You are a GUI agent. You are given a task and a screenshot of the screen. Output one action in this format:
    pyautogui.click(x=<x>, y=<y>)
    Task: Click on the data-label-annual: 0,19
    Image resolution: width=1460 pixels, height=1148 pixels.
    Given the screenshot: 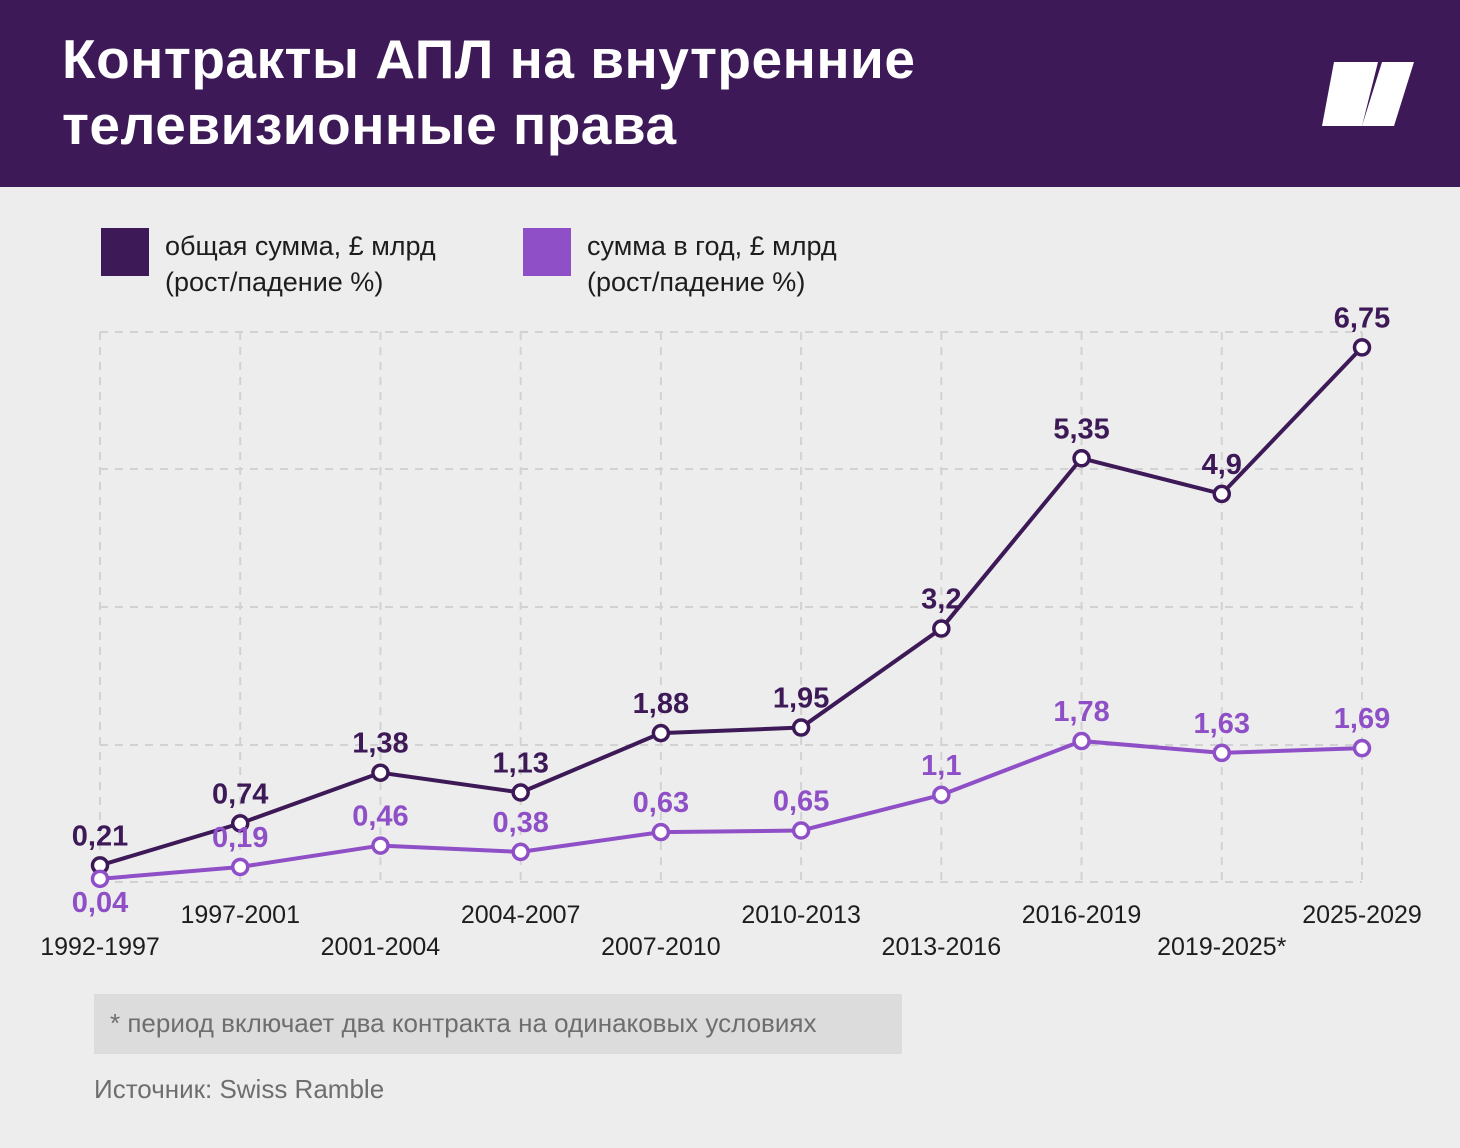 What is the action you would take?
    pyautogui.click(x=240, y=838)
    